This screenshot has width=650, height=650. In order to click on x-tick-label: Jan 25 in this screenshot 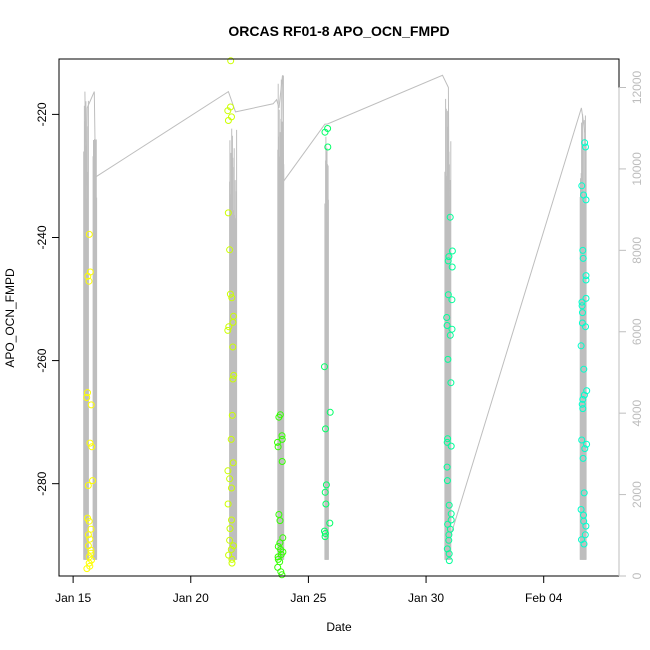, I will do `click(308, 598)`.